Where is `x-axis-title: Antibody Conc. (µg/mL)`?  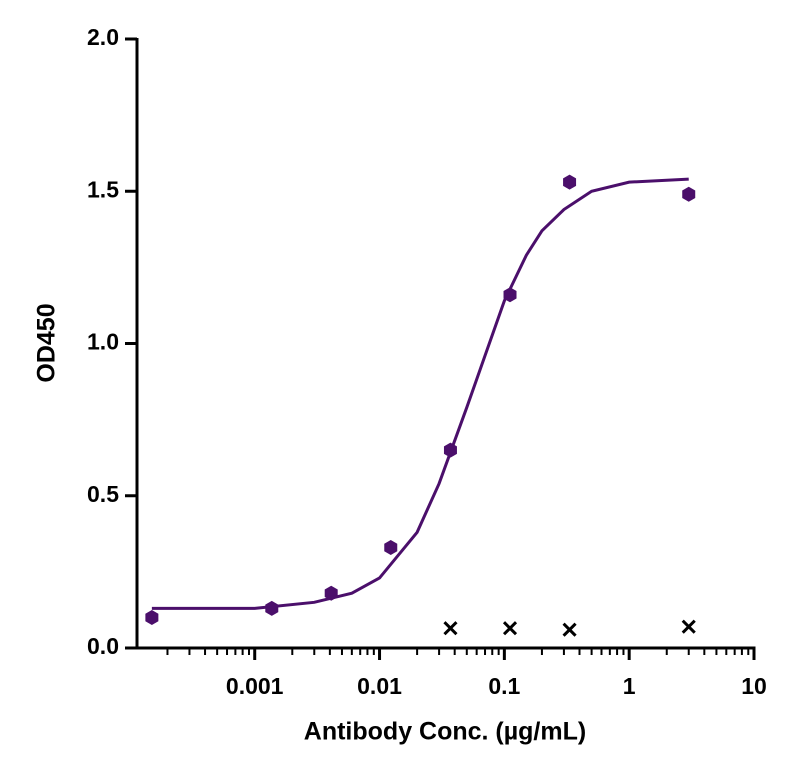
x-axis-title: Antibody Conc. (µg/mL) is located at coordinates (445, 732).